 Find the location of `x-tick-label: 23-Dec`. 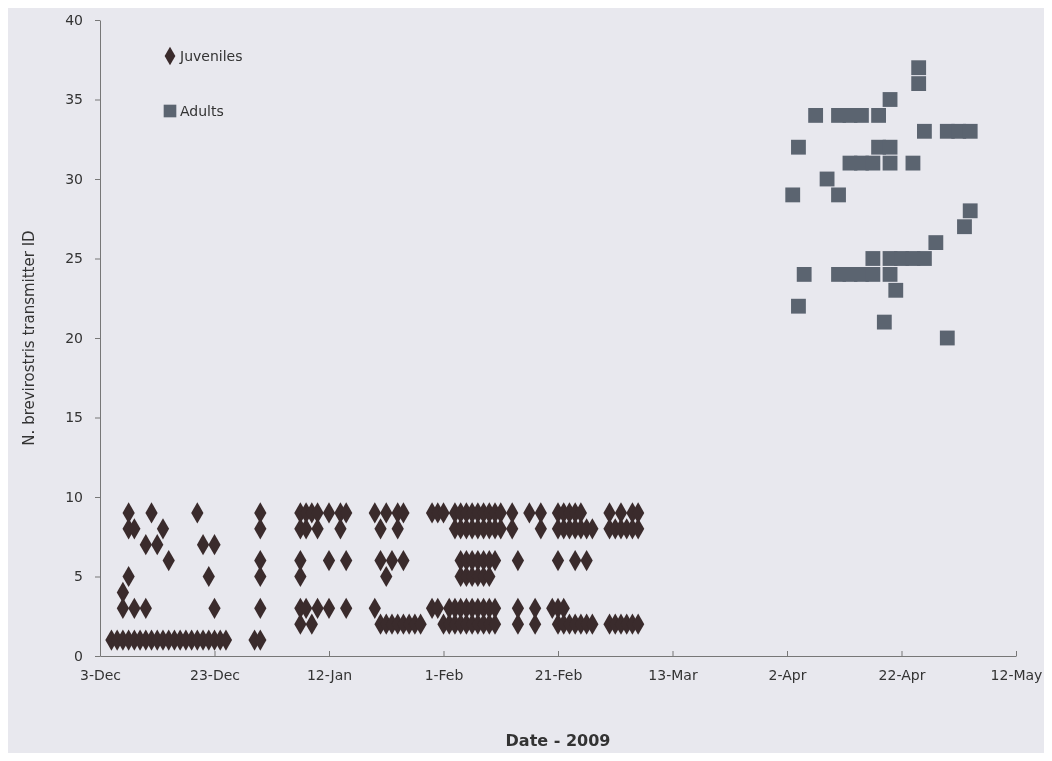

x-tick-label: 23-Dec is located at coordinates (215, 674).